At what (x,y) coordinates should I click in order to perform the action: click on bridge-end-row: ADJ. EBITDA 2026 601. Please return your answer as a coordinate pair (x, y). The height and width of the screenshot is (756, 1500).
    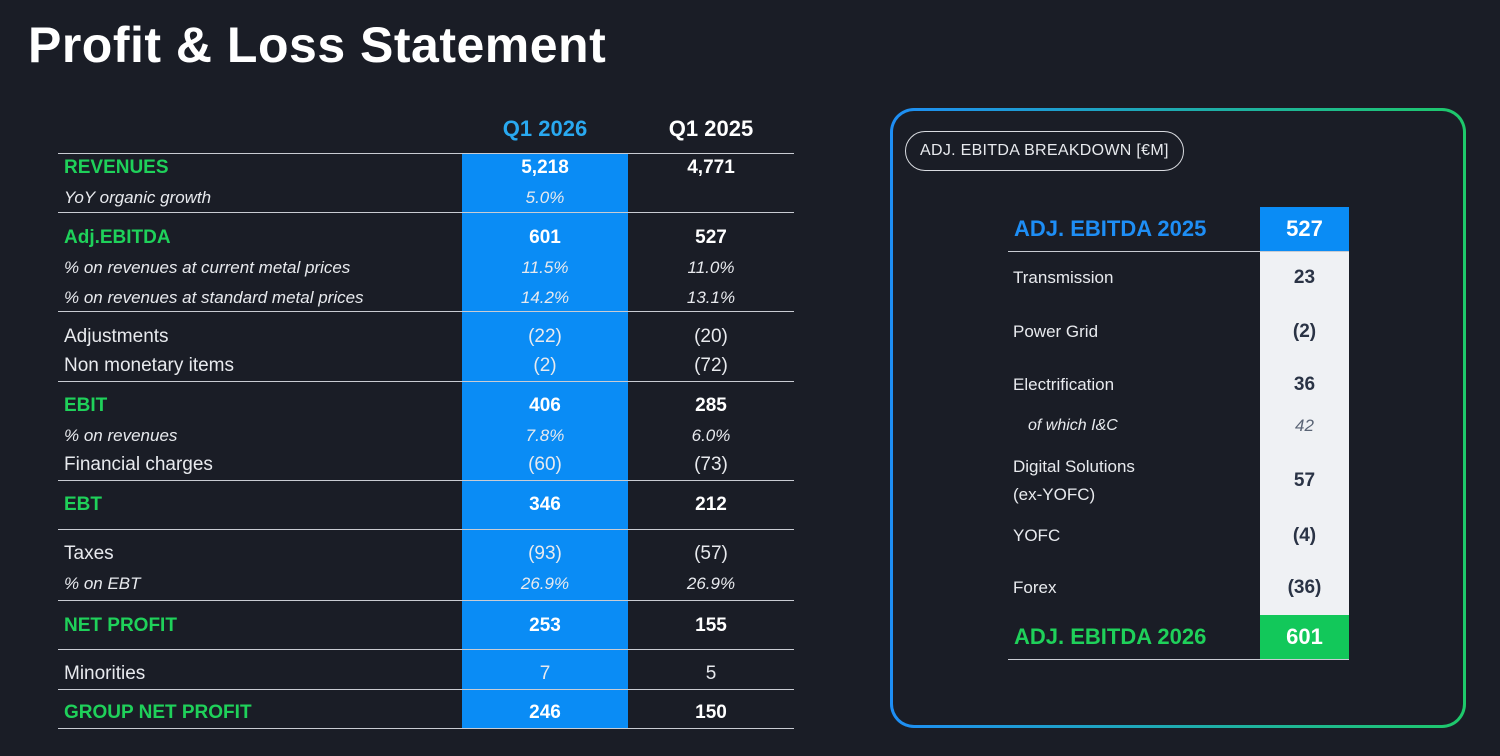
    Looking at the image, I should click on (1178, 637).